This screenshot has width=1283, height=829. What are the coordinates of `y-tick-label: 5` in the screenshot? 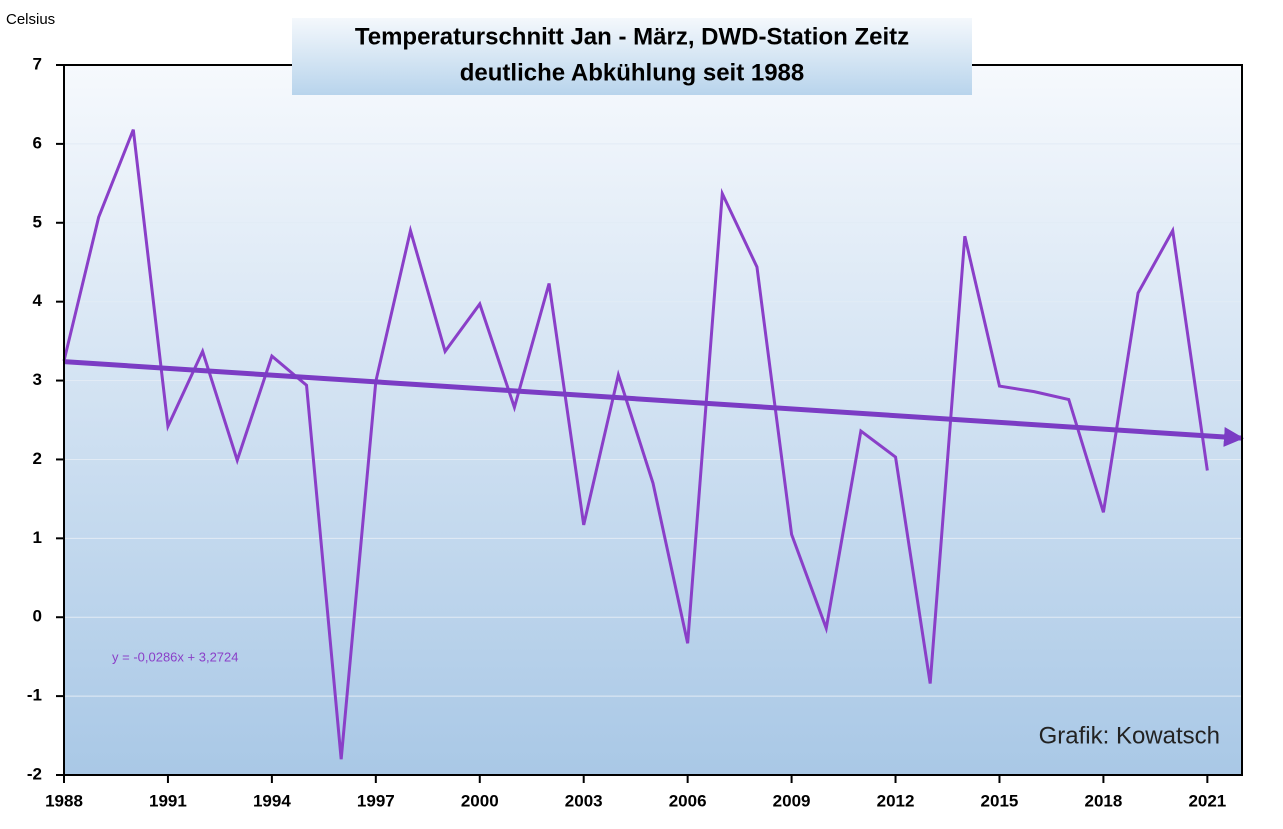 It's located at (37, 221).